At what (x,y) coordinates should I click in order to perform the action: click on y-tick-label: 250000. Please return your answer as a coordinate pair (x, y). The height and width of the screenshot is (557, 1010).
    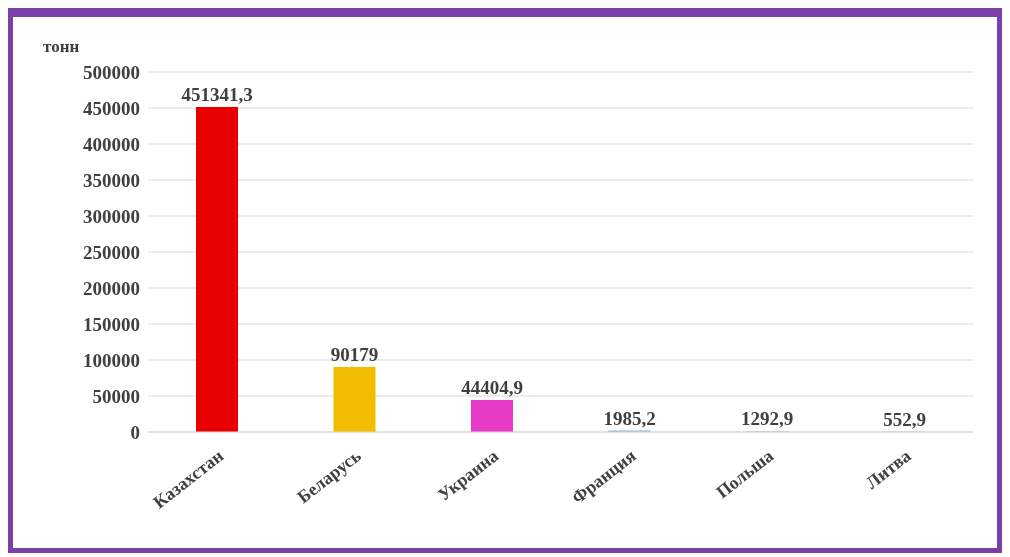
    Looking at the image, I should click on (111, 252).